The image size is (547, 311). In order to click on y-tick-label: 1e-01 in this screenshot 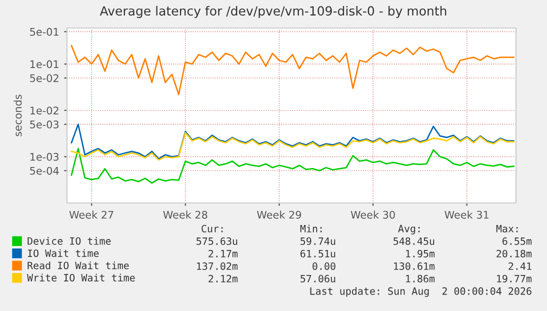, I will do `click(44, 64)`.